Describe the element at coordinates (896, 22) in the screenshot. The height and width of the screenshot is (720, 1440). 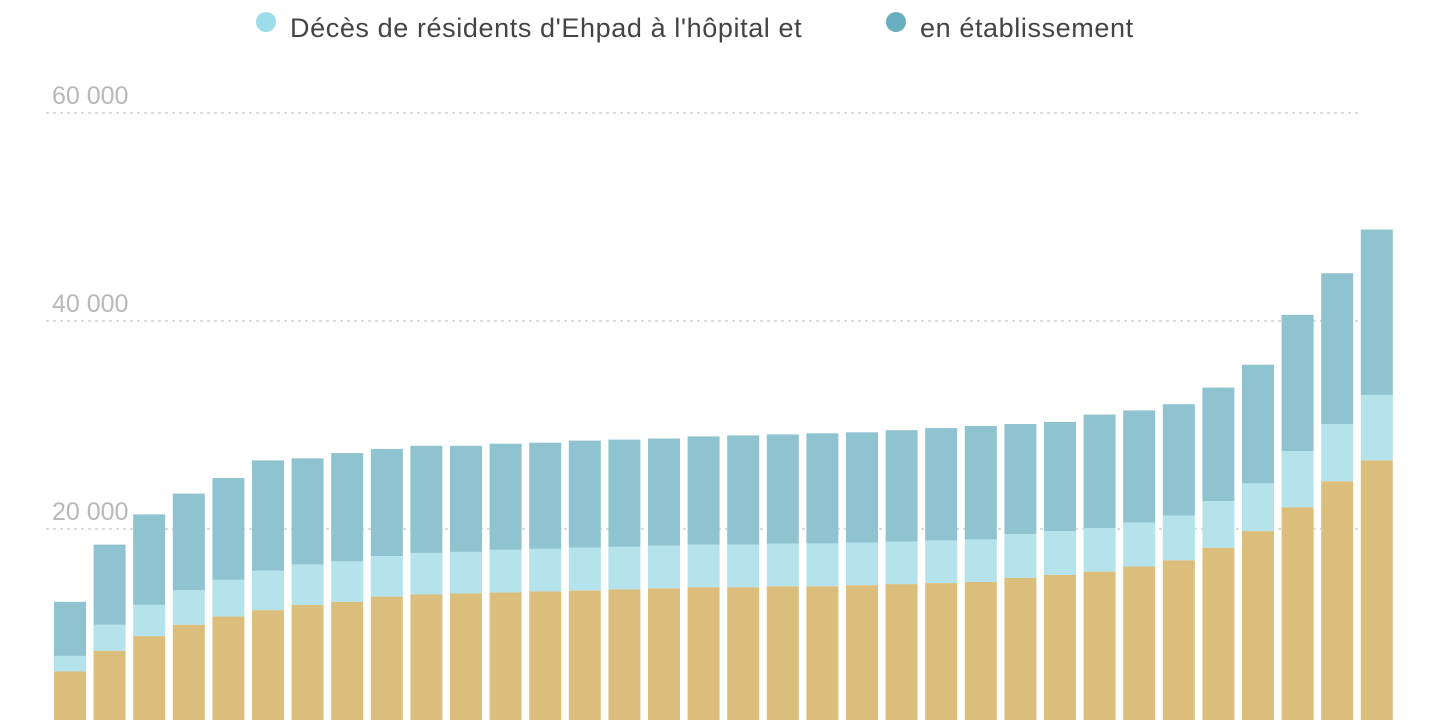
I see `legend-marker-establishment` at that location.